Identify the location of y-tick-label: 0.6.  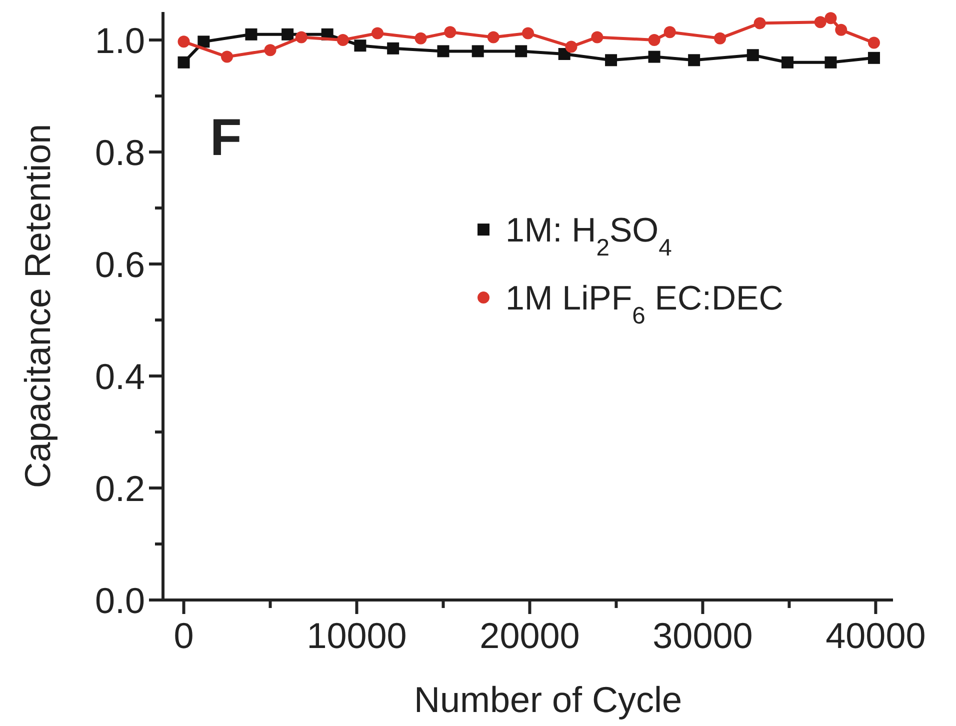
(119, 264).